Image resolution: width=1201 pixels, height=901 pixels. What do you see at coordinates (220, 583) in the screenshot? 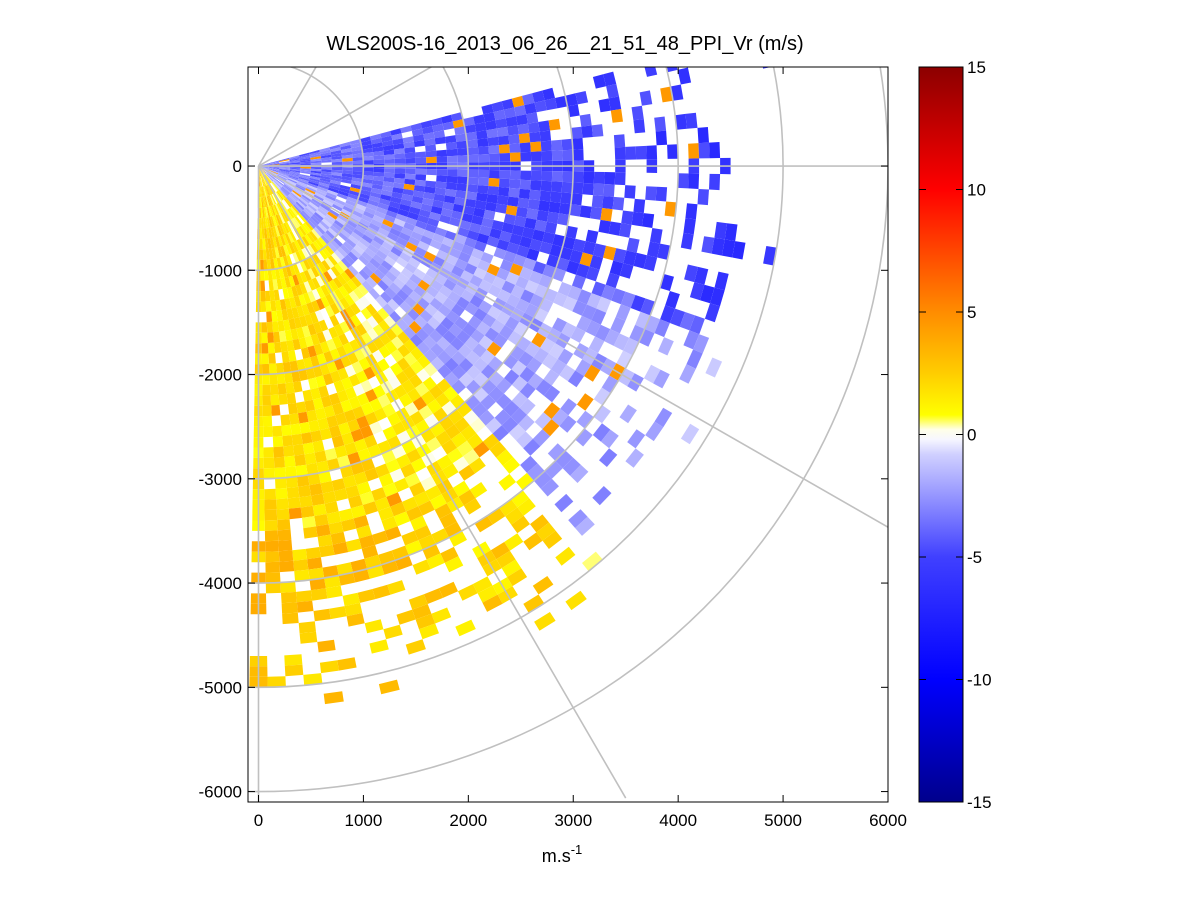
I see `y-tick-label: -4000` at bounding box center [220, 583].